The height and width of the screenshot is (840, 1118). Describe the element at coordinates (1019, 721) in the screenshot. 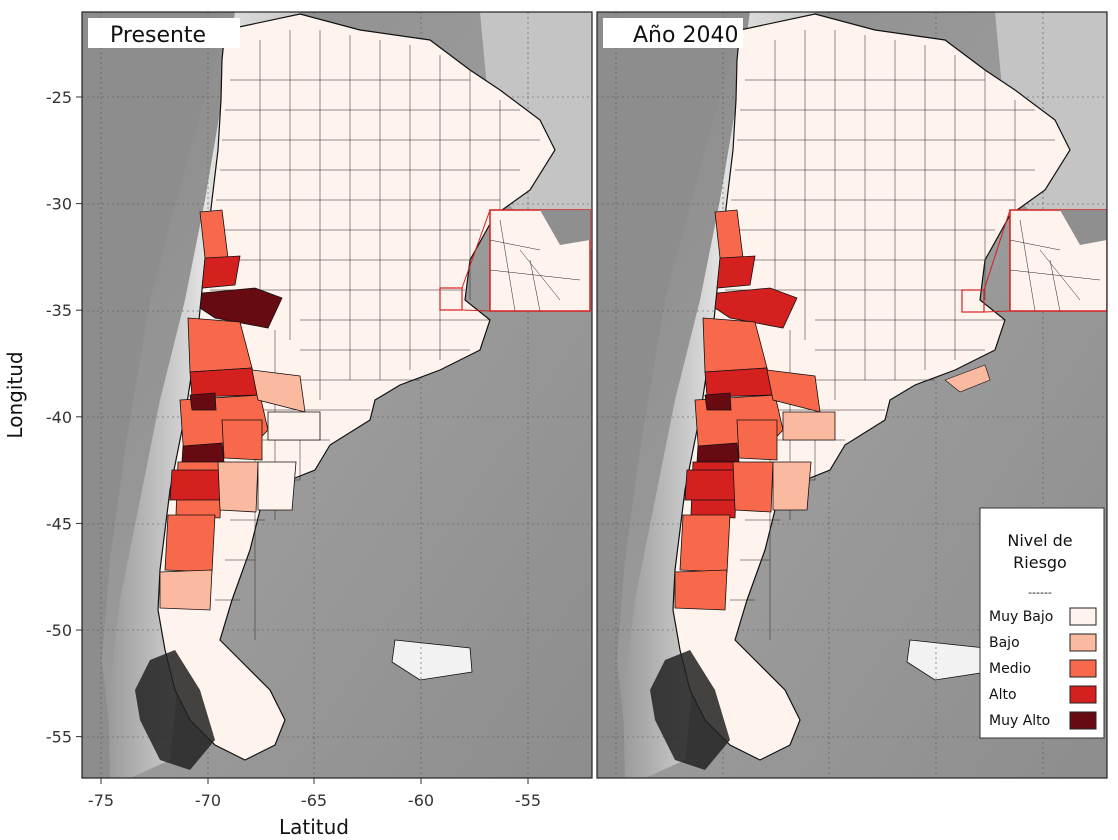

I see `legend-label-muyalto: Muy Alto` at that location.